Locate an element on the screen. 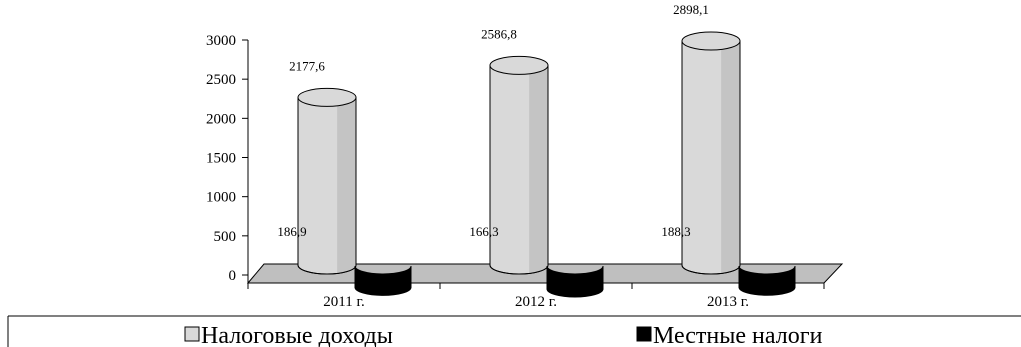  x-tick-label: 2011 г. is located at coordinates (343, 302).